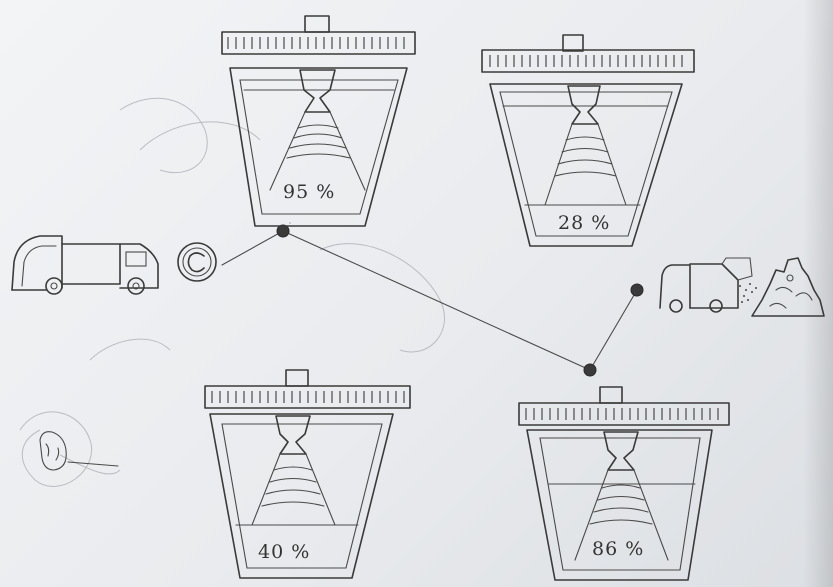 This screenshot has width=833, height=587. Describe the element at coordinates (460, 300) in the screenshot. I see `network-nodes` at that location.